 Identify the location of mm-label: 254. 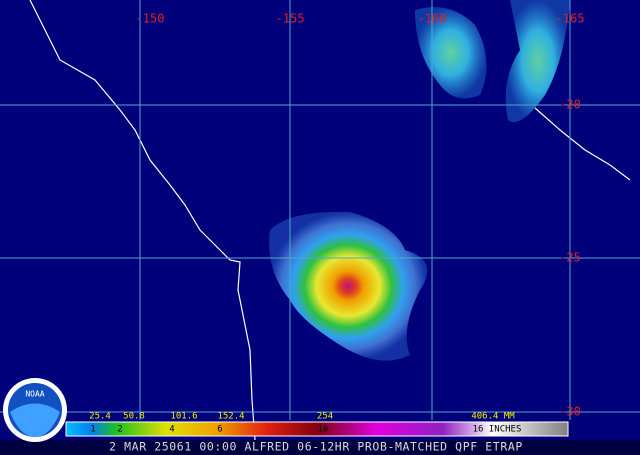
(325, 417).